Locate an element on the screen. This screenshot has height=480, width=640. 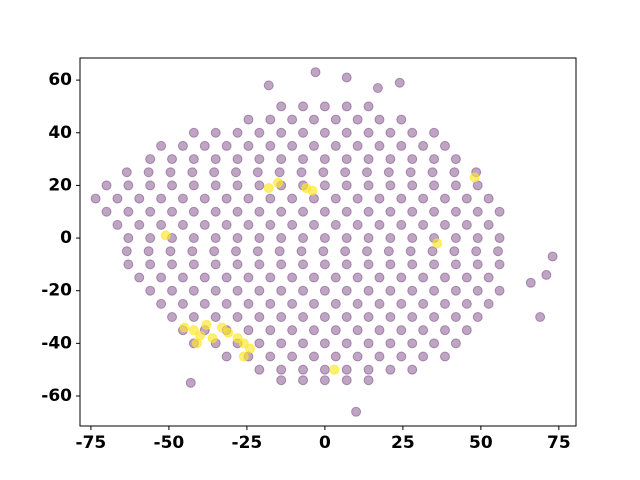
y-tick-label: -40 is located at coordinates (56, 343).